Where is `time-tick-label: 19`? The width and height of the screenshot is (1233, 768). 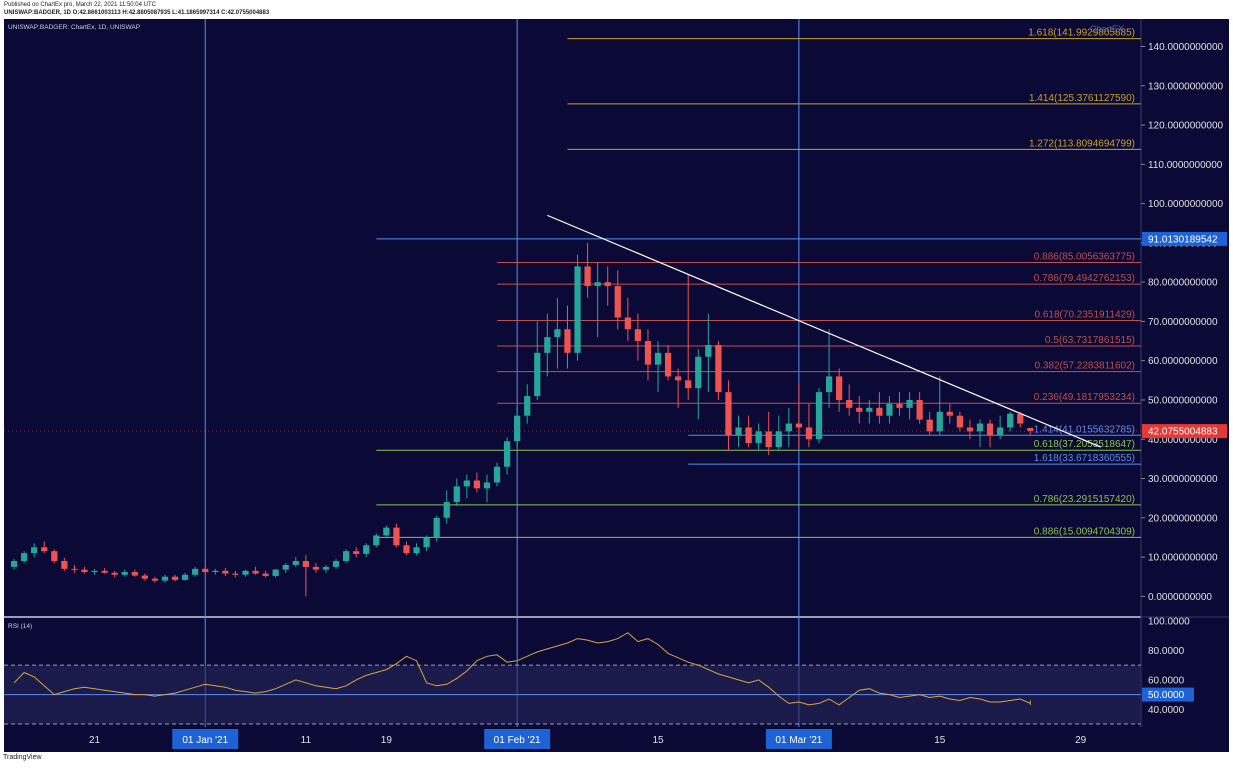
time-tick-label: 19 is located at coordinates (387, 740).